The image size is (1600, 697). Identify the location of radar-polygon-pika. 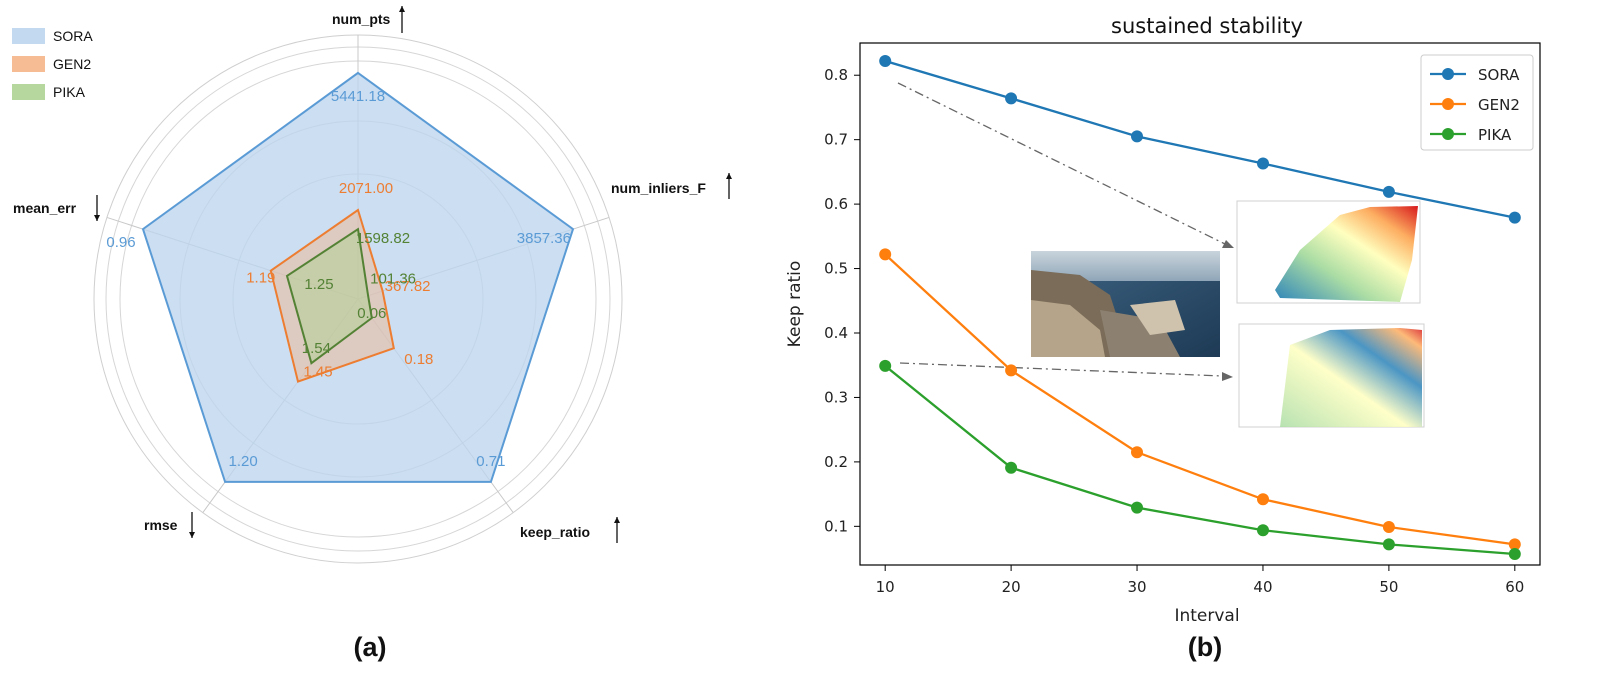
(329, 296).